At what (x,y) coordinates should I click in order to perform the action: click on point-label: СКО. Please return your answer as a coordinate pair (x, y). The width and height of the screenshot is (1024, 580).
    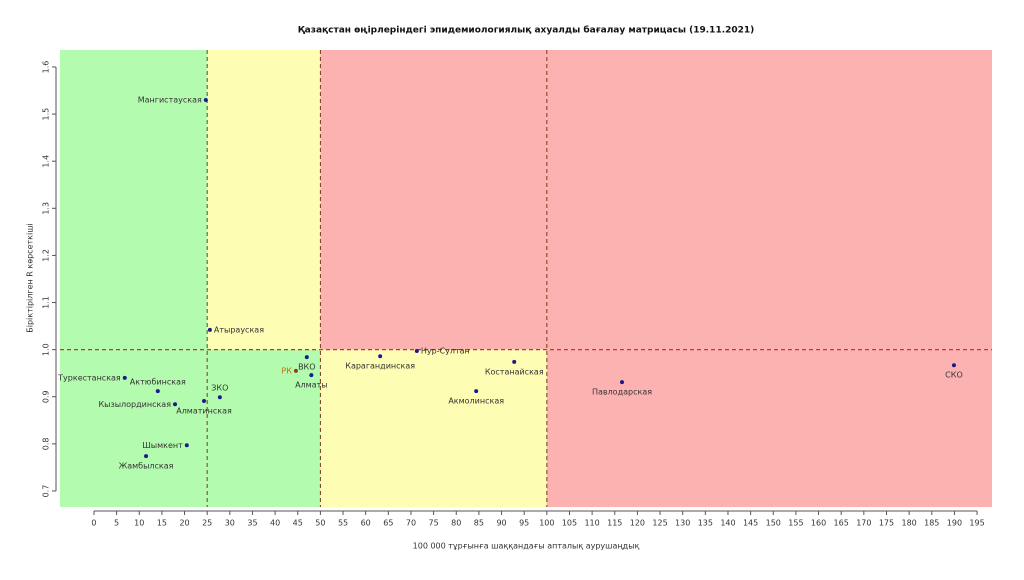
    Looking at the image, I should click on (954, 375).